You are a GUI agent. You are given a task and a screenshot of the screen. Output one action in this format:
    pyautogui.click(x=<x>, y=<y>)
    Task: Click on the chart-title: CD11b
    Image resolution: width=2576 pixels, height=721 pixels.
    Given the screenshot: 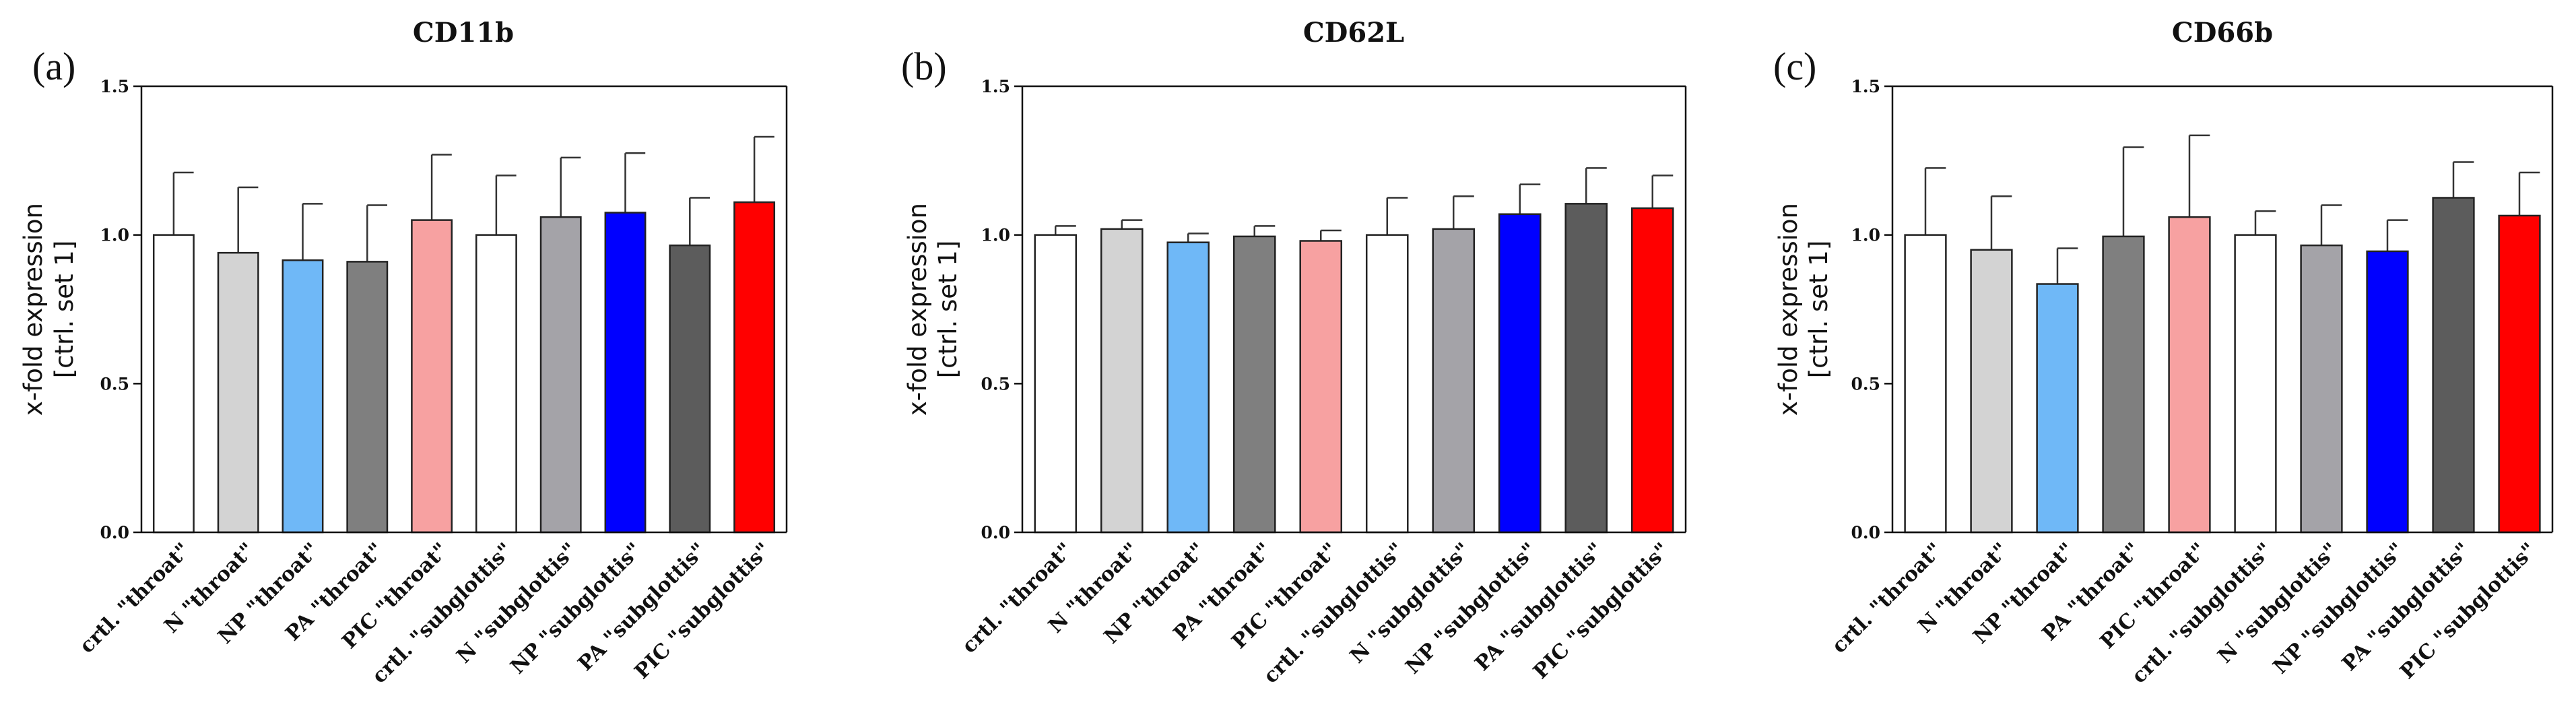 What is the action you would take?
    pyautogui.click(x=463, y=33)
    